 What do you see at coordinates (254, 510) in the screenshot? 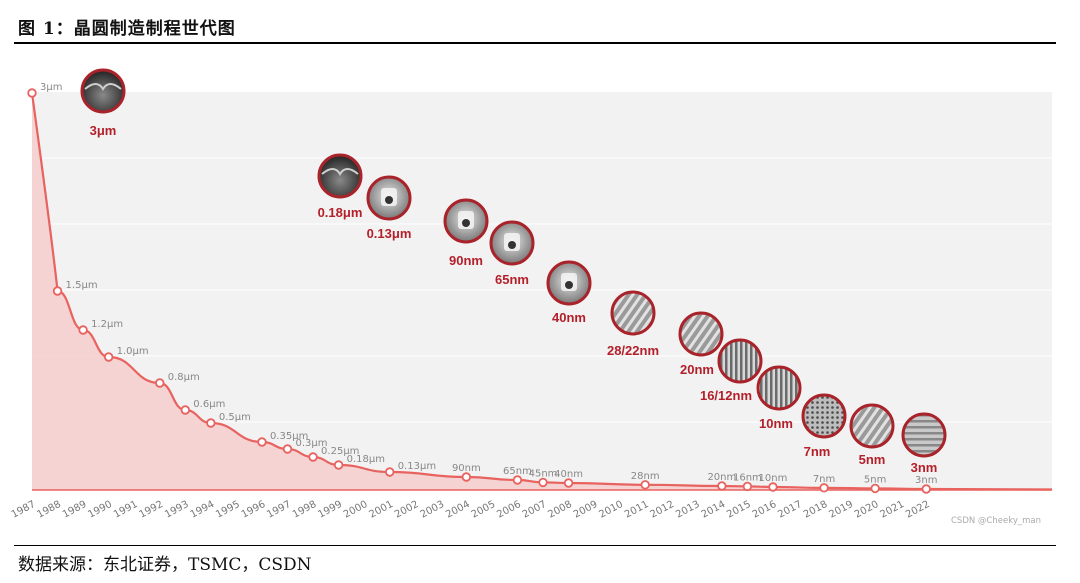
I see `x-tick-label: 1996` at bounding box center [254, 510].